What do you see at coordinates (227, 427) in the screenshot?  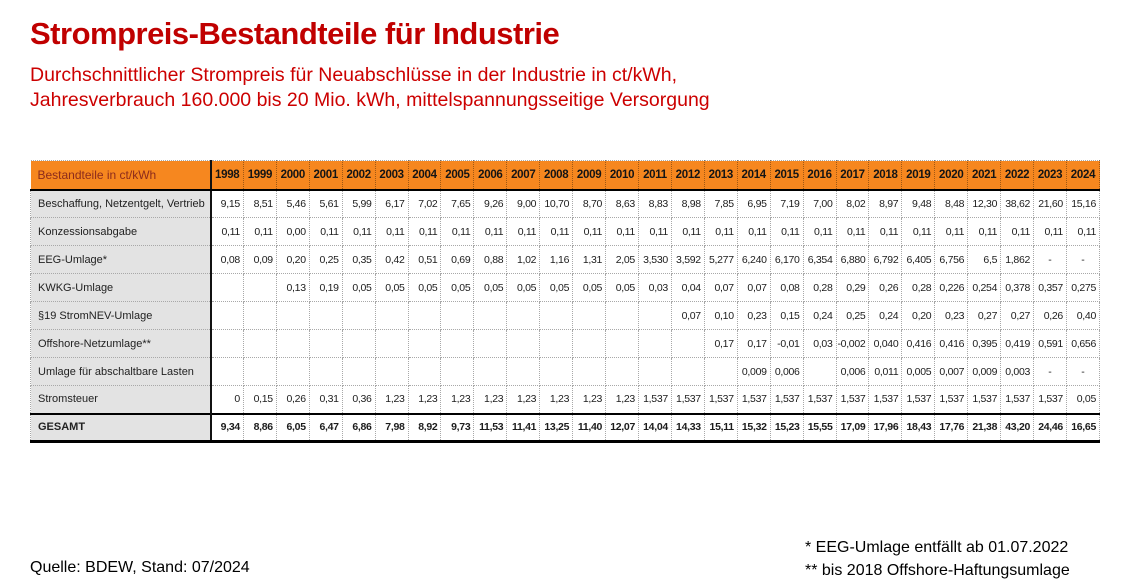 I see `value-cell: 9,34` at bounding box center [227, 427].